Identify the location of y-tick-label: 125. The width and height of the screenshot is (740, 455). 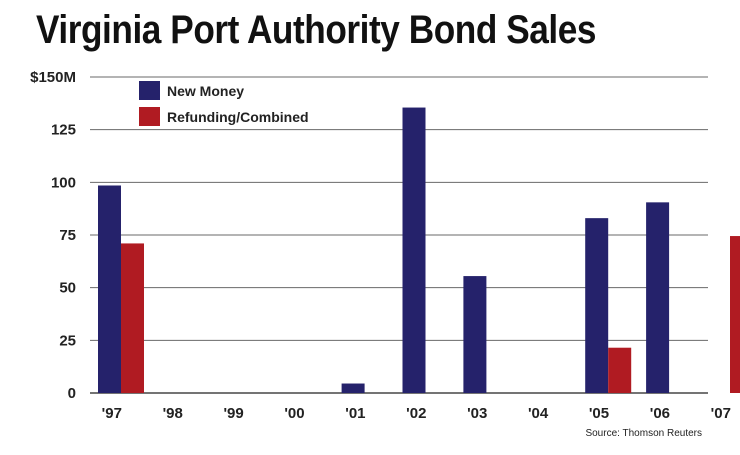
(63, 130).